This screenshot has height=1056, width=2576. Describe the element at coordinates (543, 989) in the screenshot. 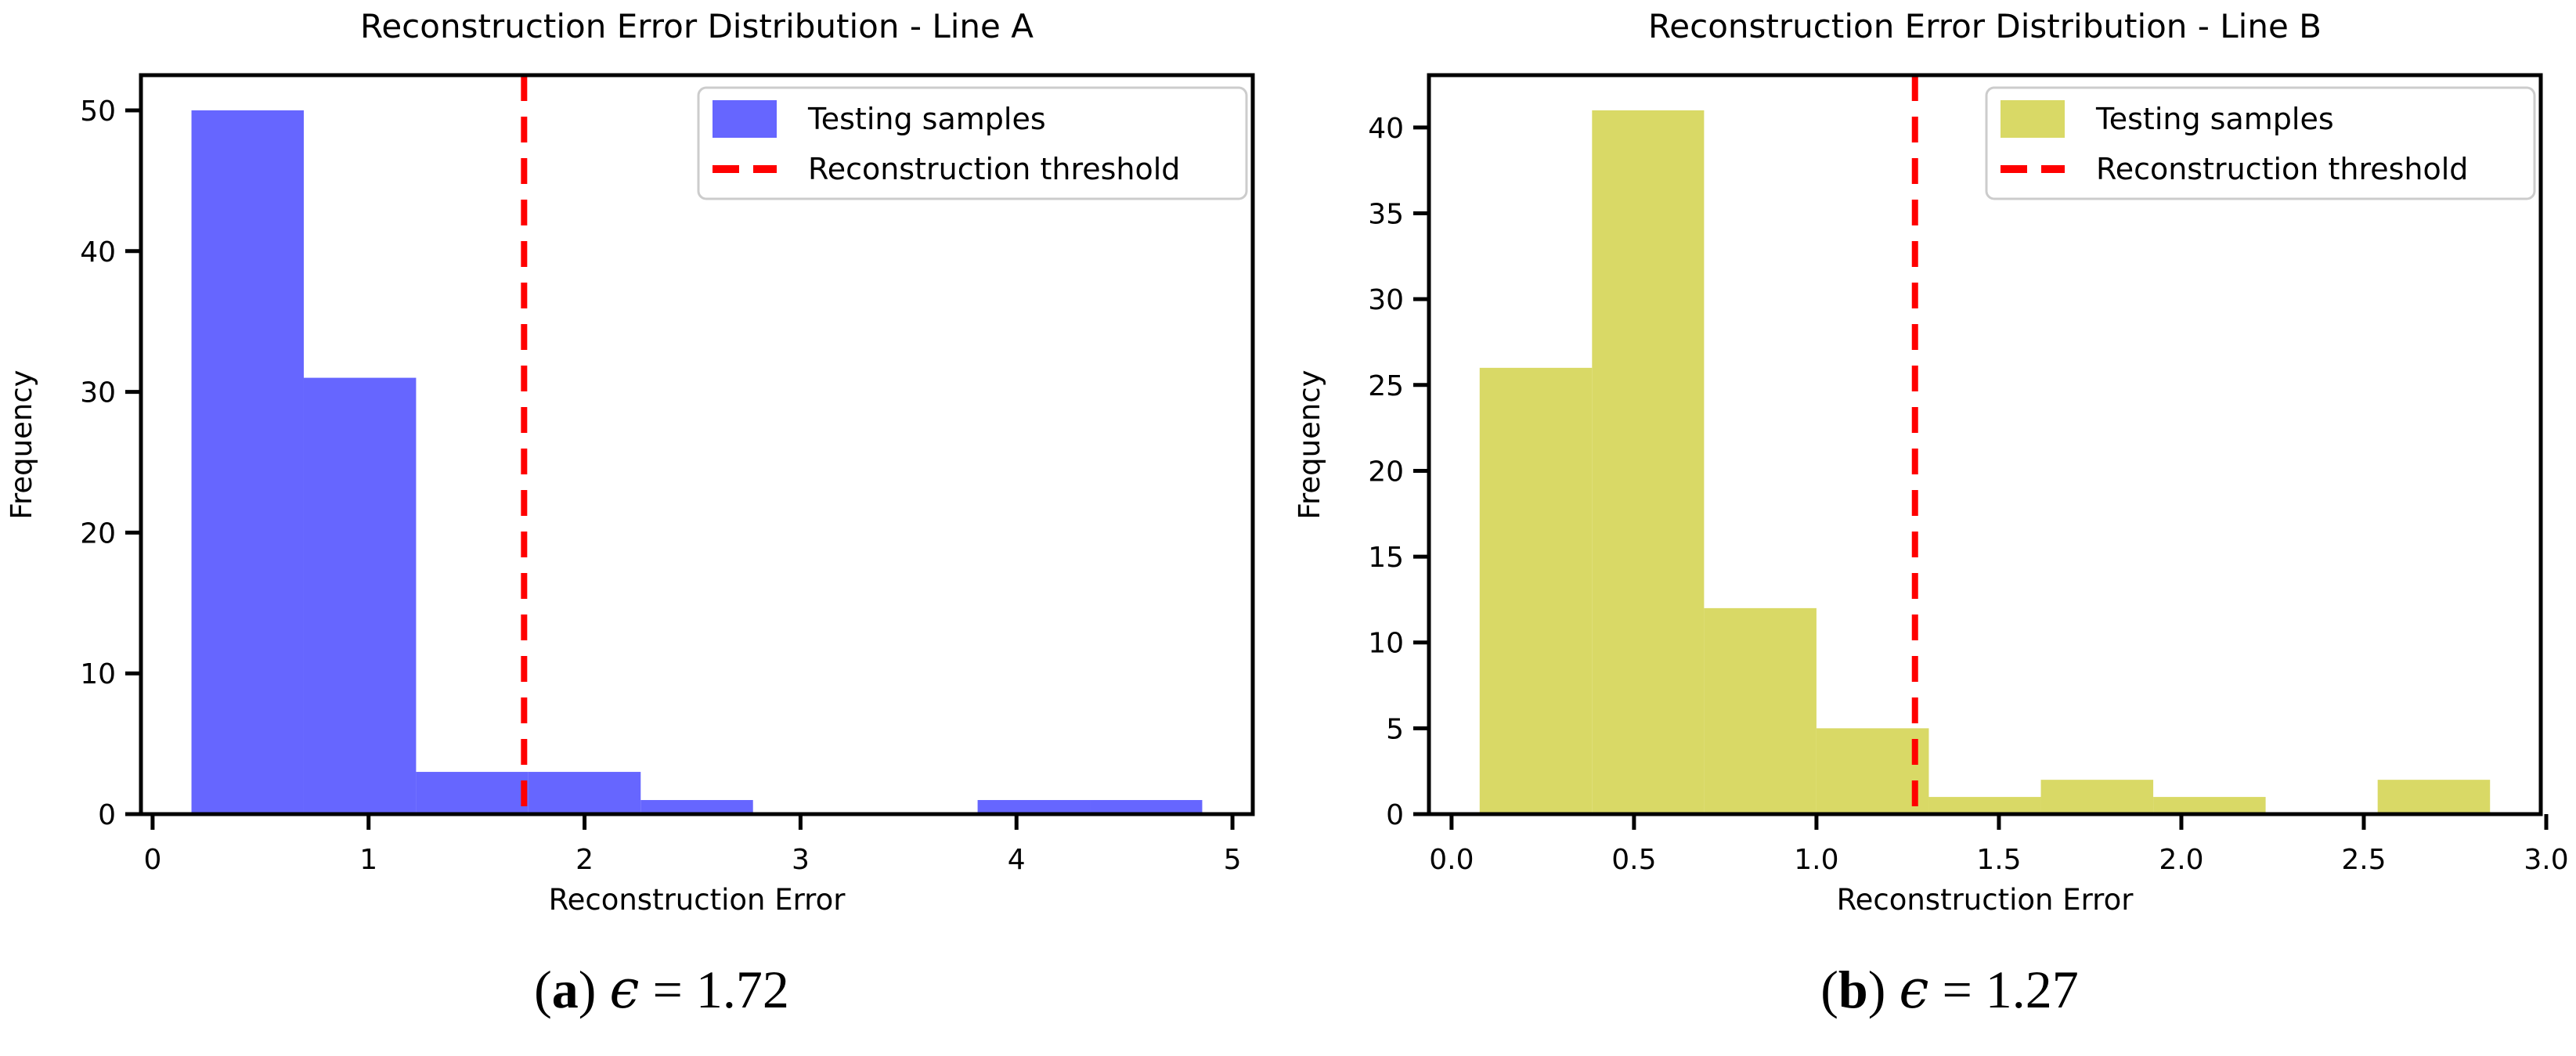

I see `caption-a-paren: (` at that location.